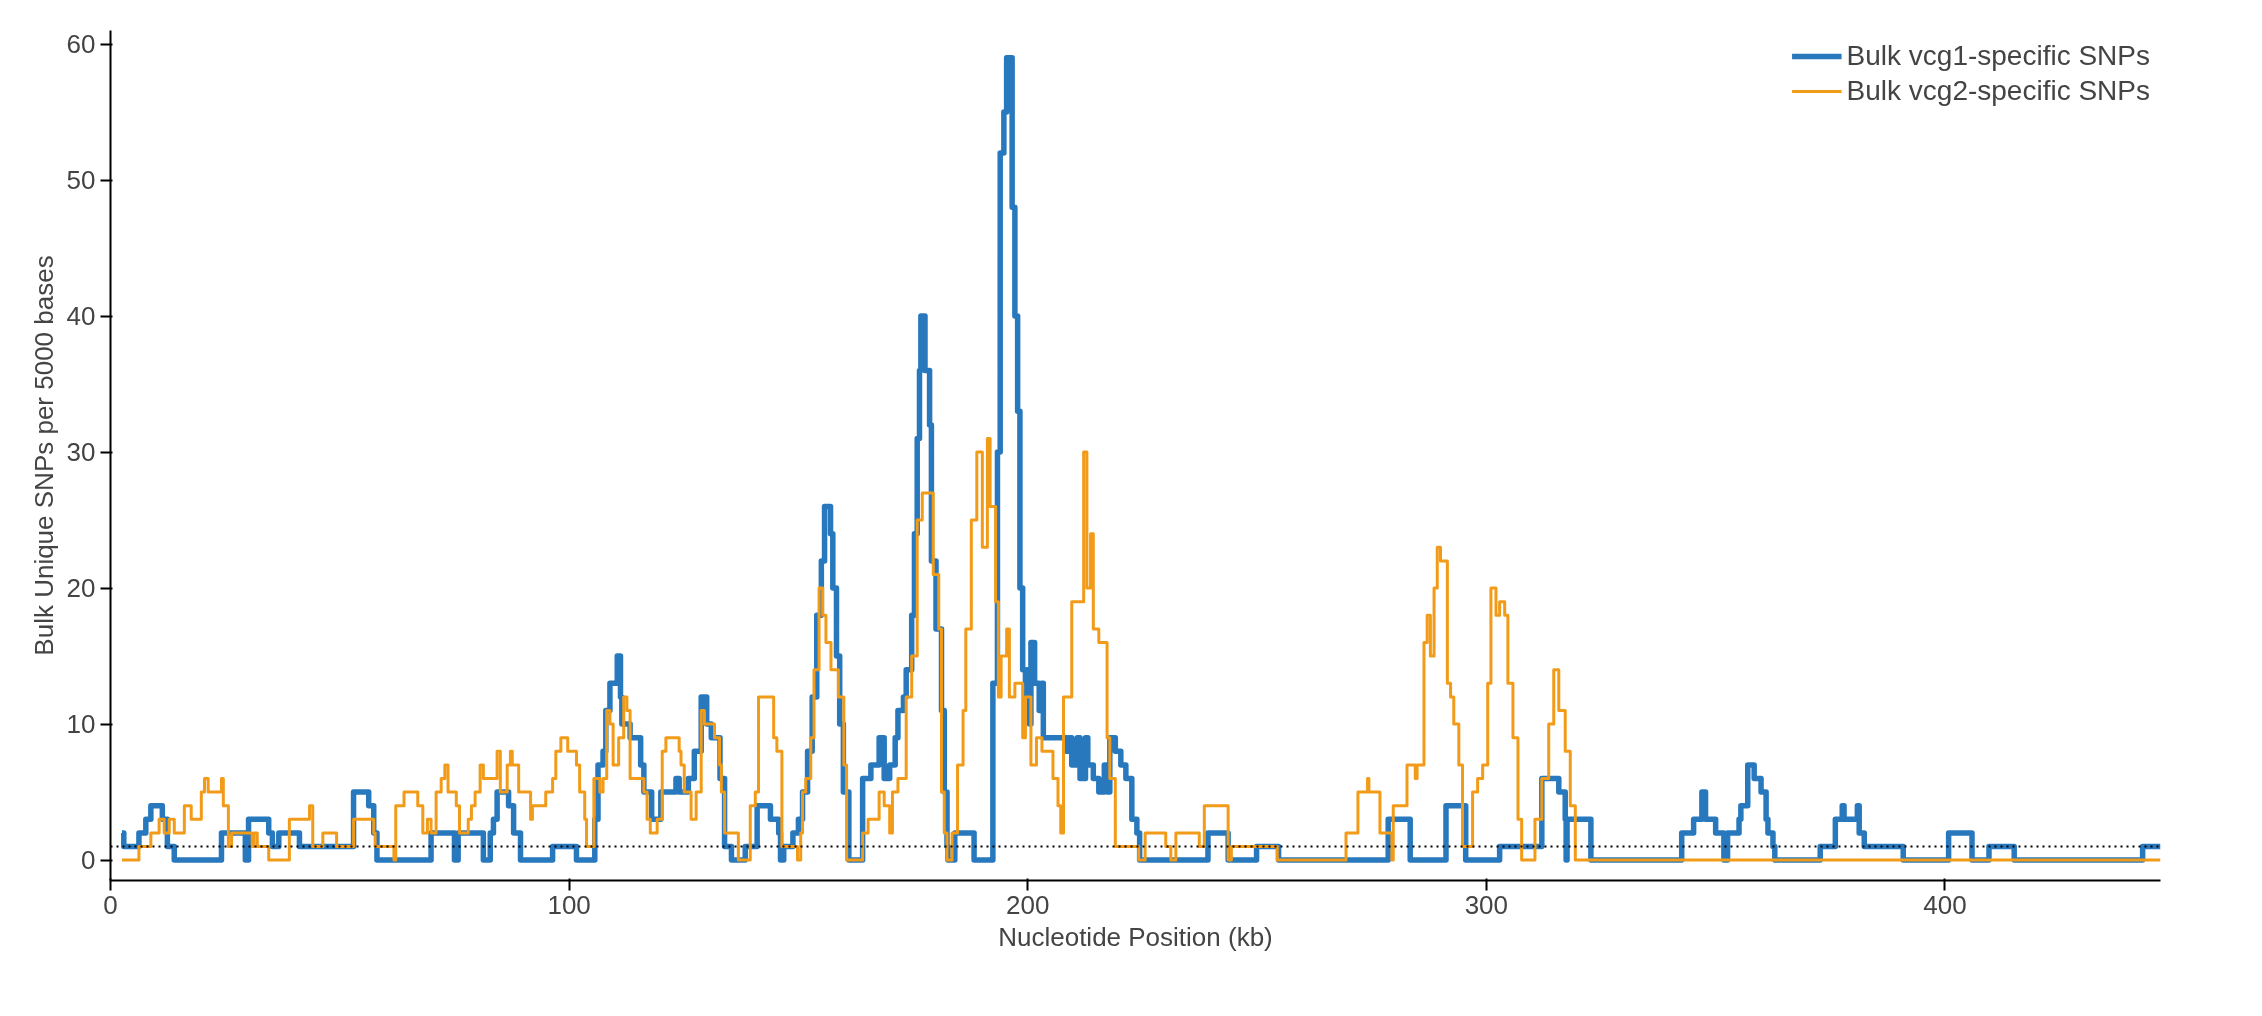 Image resolution: width=2262 pixels, height=1016 pixels. I want to click on legend-label: Bulk vcg2-specific SNPs, so click(1998, 91).